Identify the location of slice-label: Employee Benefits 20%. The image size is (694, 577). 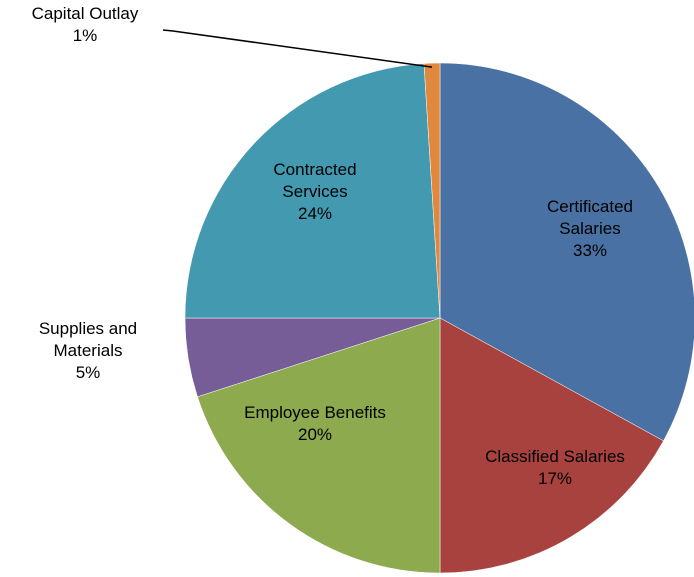
(315, 424).